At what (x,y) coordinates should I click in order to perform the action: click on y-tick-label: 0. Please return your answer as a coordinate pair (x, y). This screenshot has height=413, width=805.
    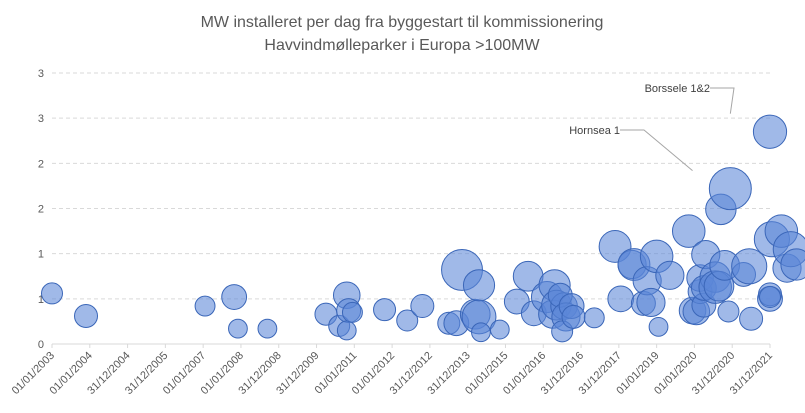
    Looking at the image, I should click on (41, 345).